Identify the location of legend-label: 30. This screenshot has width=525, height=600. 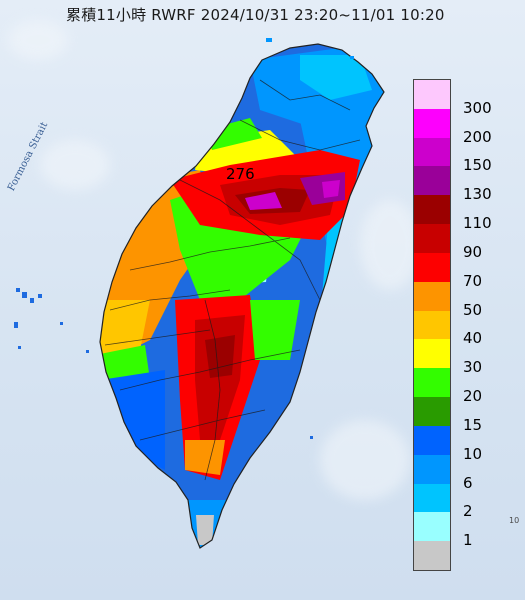
(473, 367).